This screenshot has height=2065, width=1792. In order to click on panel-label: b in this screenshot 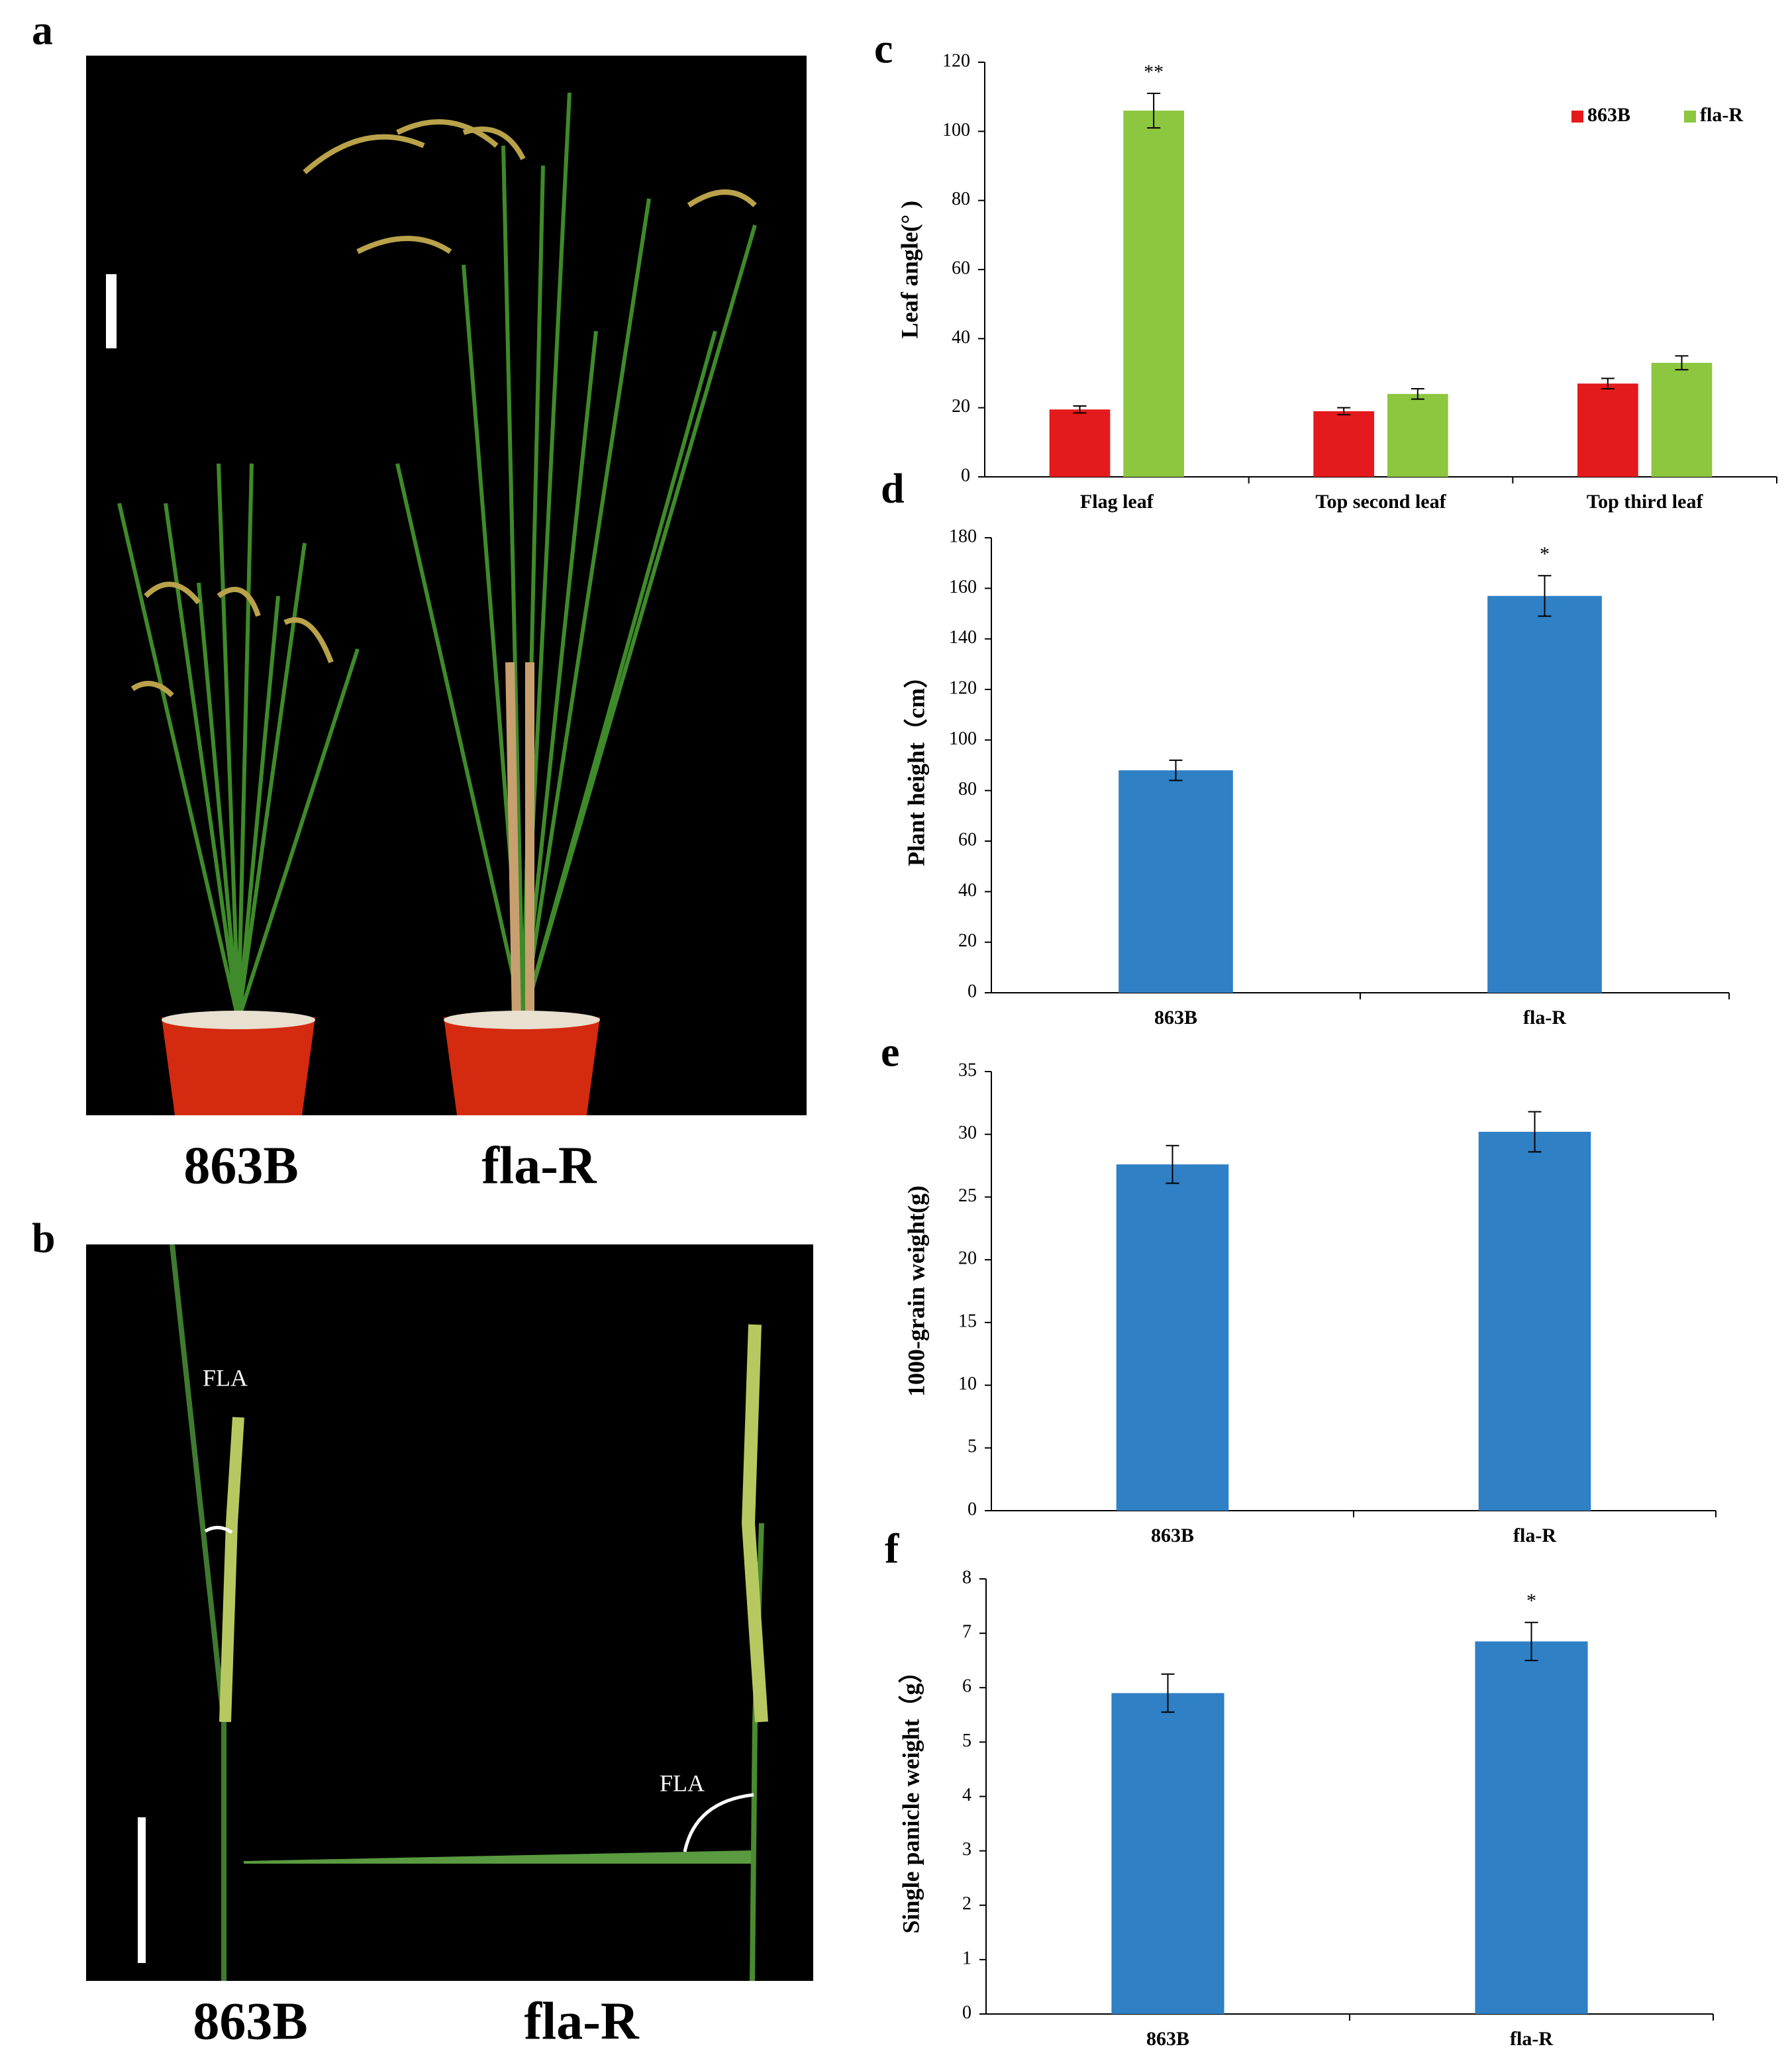, I will do `click(44, 1239)`.